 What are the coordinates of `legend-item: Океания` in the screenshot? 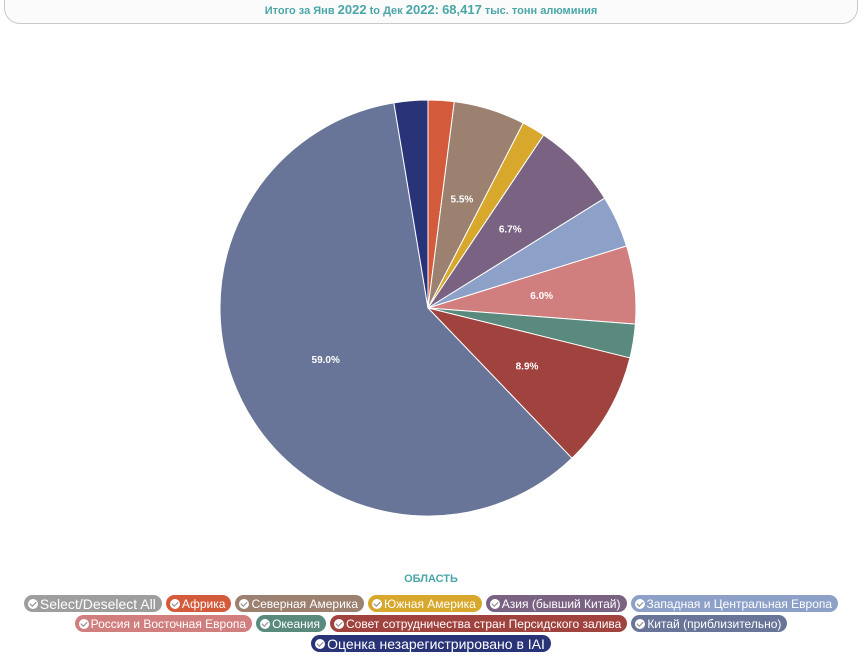 It's located at (291, 623).